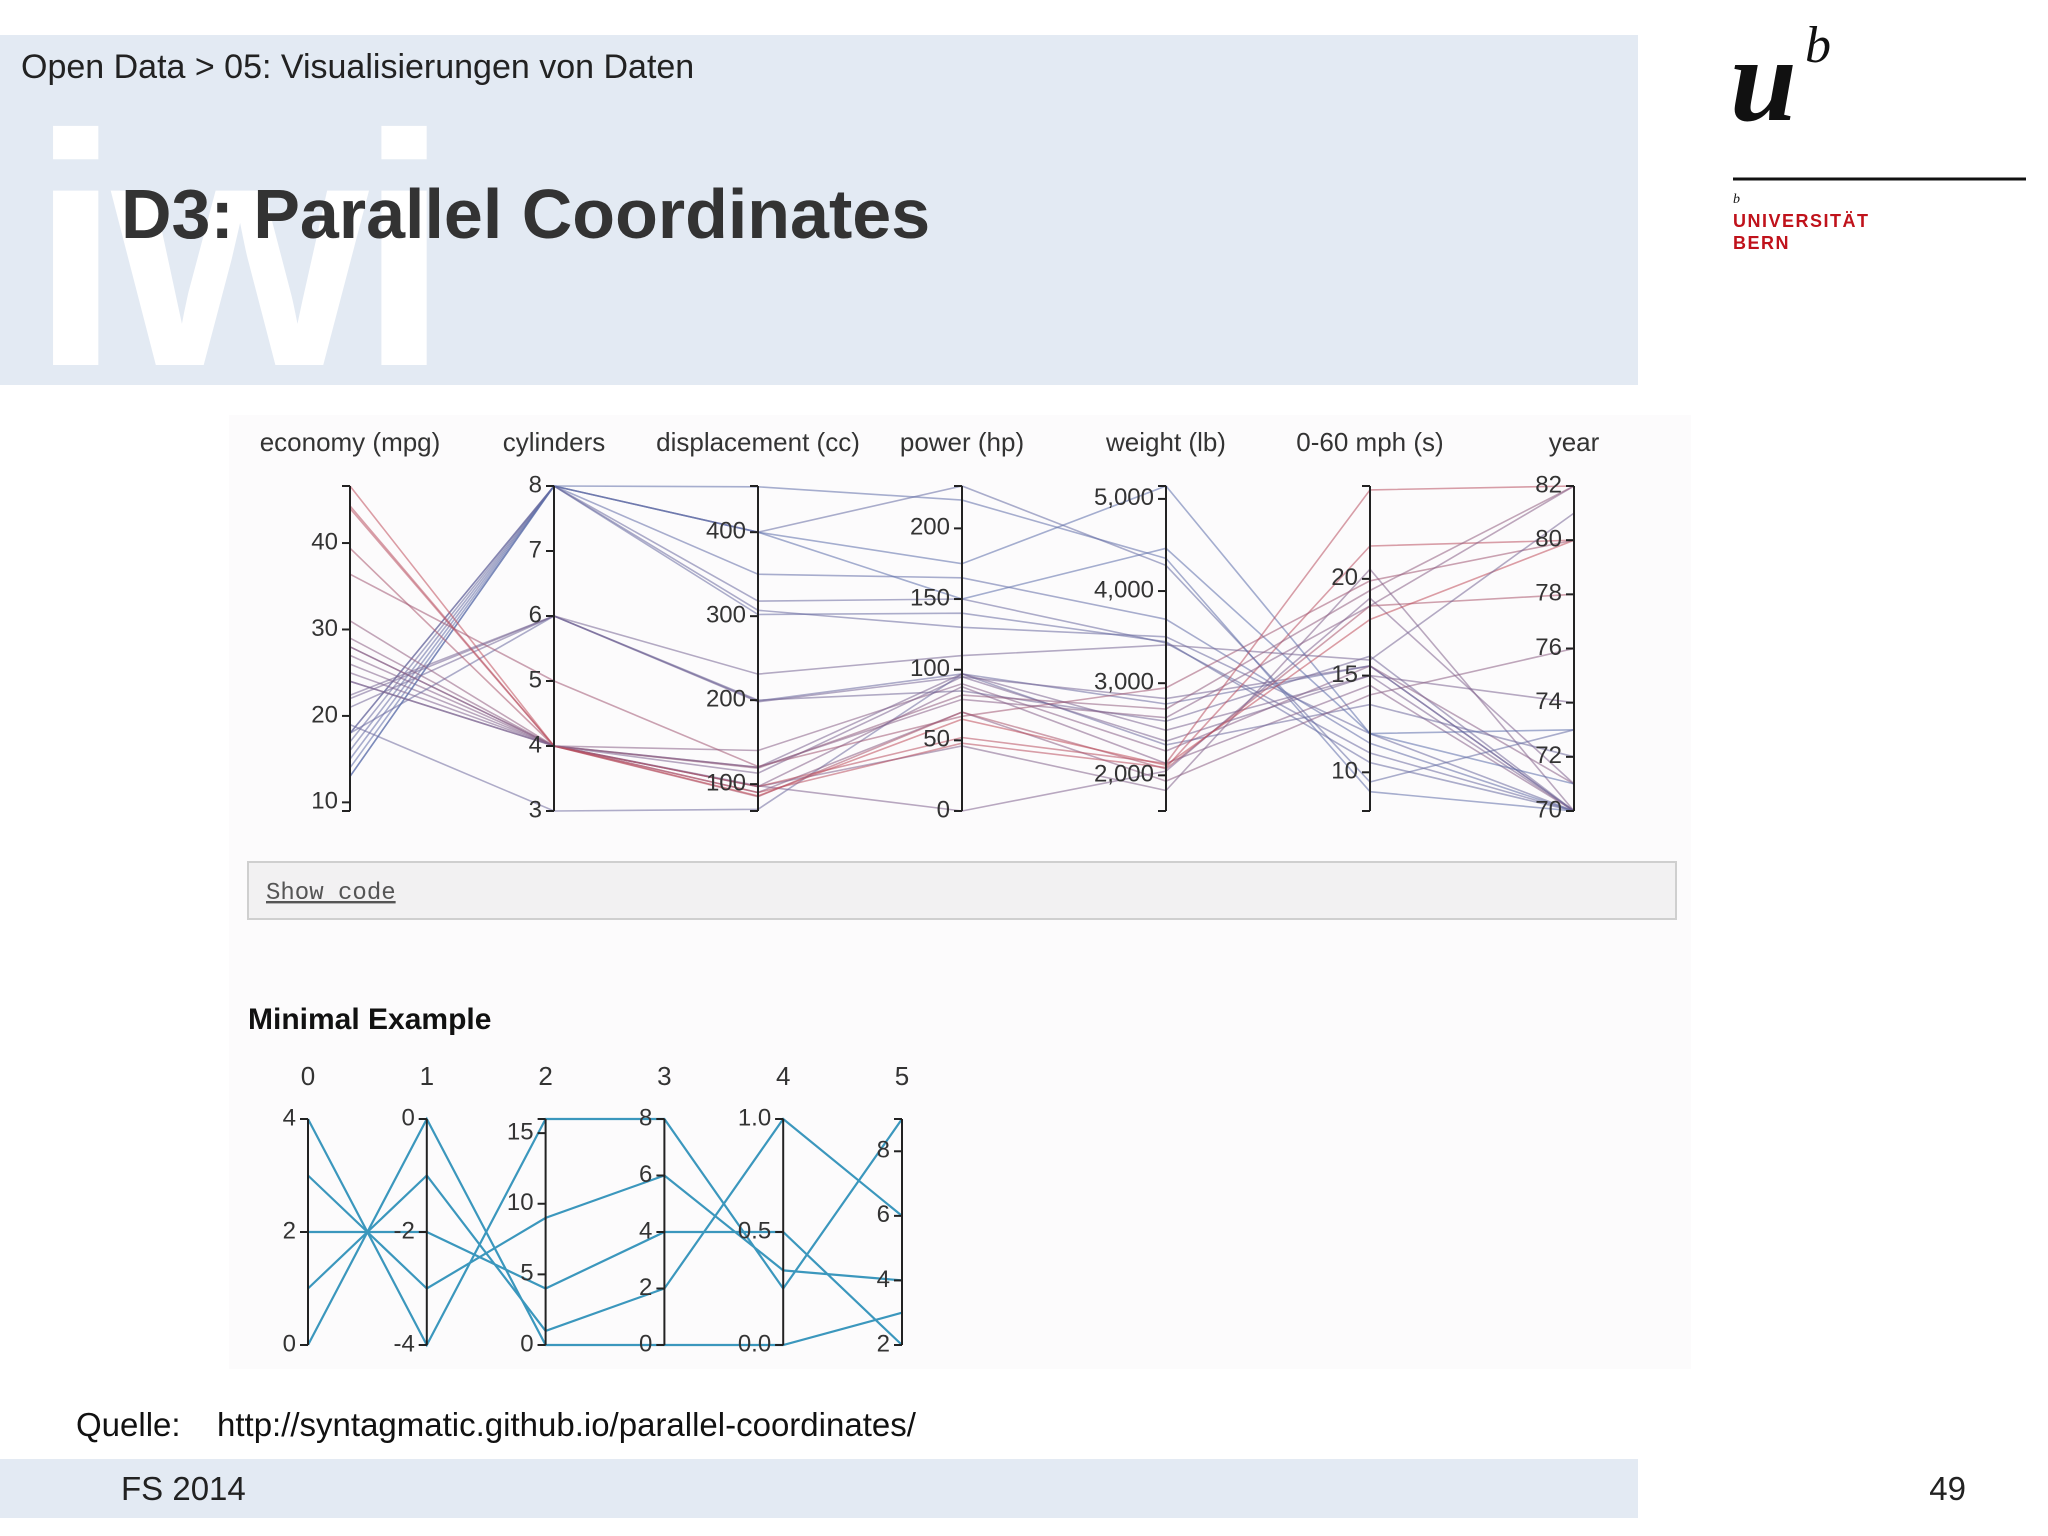 This screenshot has height=1536, width=2048. What do you see at coordinates (324, 541) in the screenshot?
I see `tick-label: 40` at bounding box center [324, 541].